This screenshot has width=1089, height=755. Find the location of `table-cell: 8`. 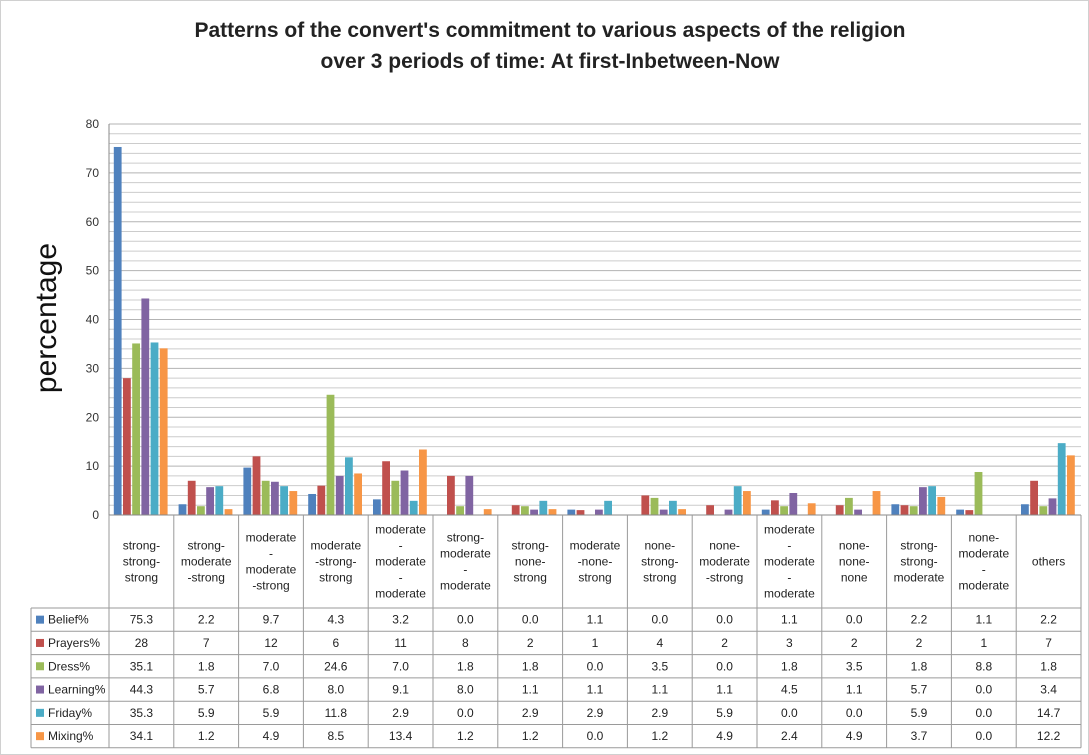

table-cell: 8 is located at coordinates (465, 643).